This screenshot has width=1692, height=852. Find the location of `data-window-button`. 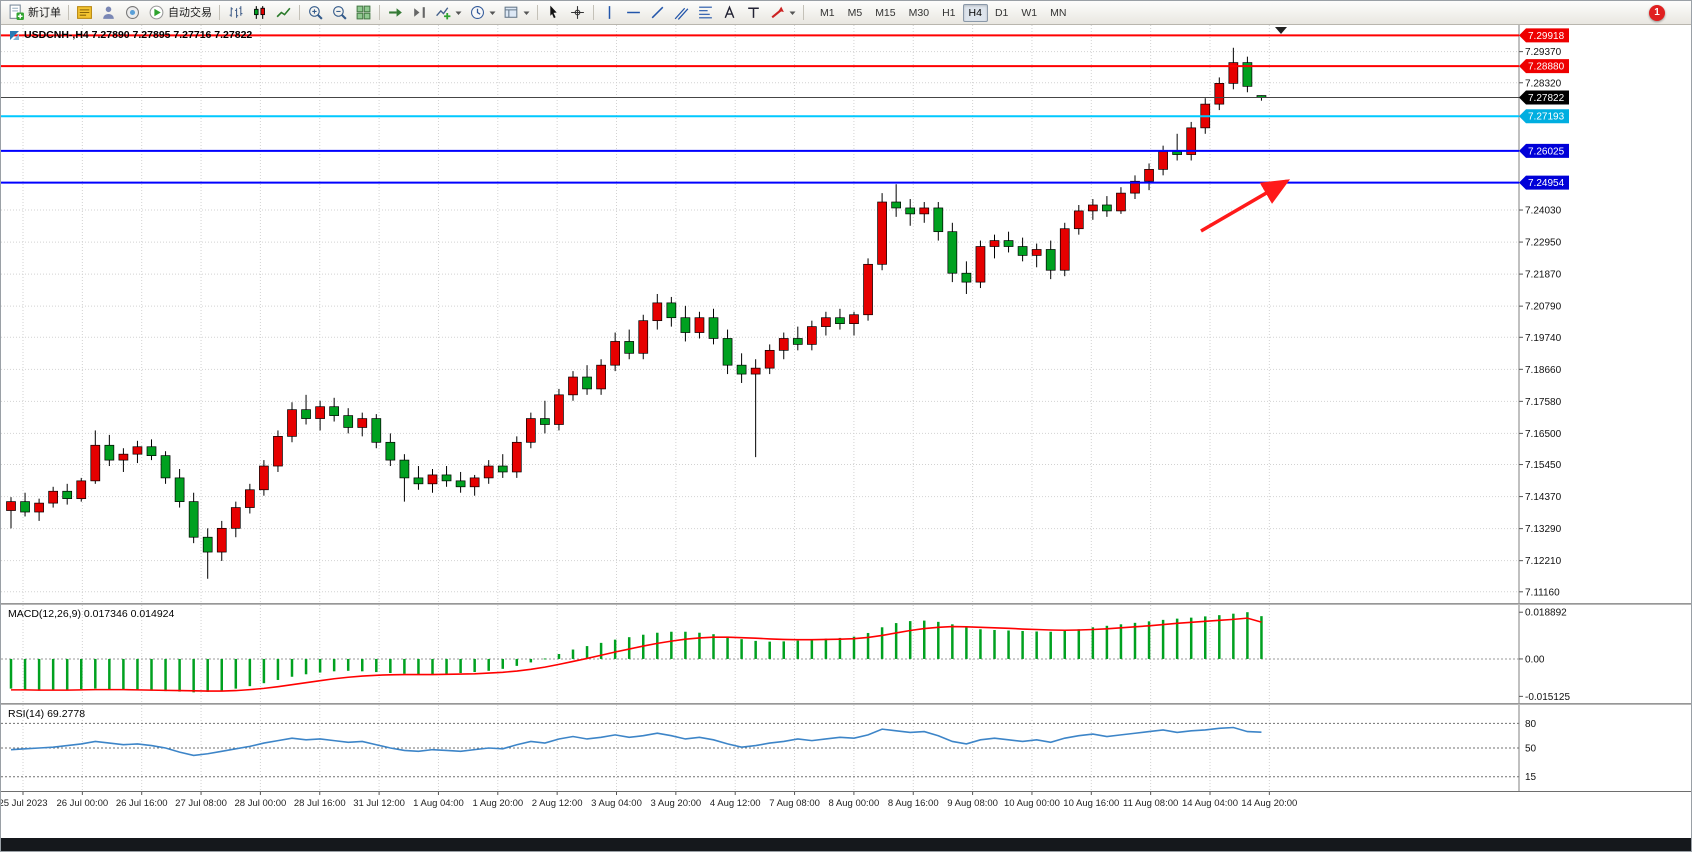

data-window-button is located at coordinates (132, 13).